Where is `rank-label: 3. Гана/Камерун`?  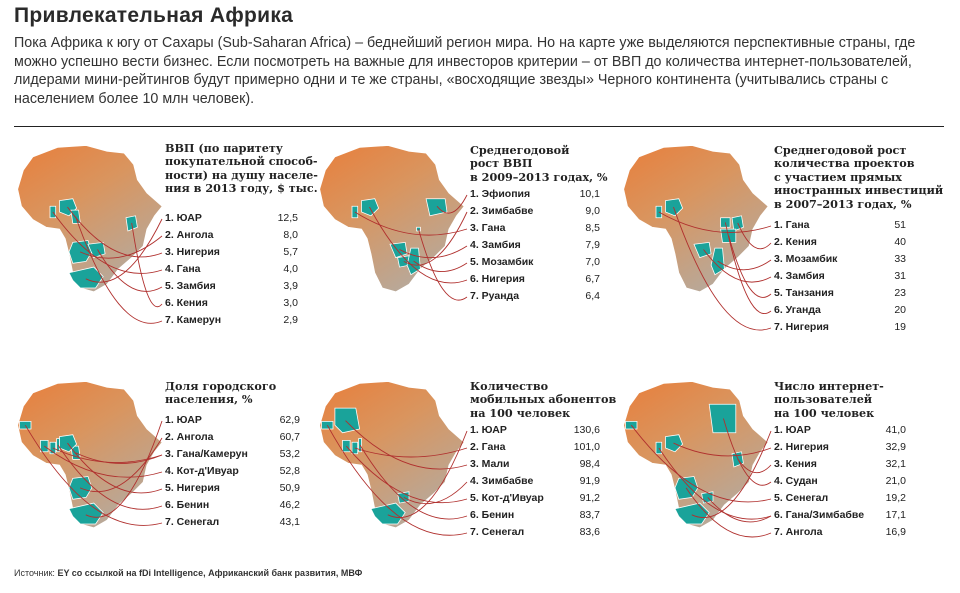
rank-label: 3. Гана/Камерун is located at coordinates (206, 454).